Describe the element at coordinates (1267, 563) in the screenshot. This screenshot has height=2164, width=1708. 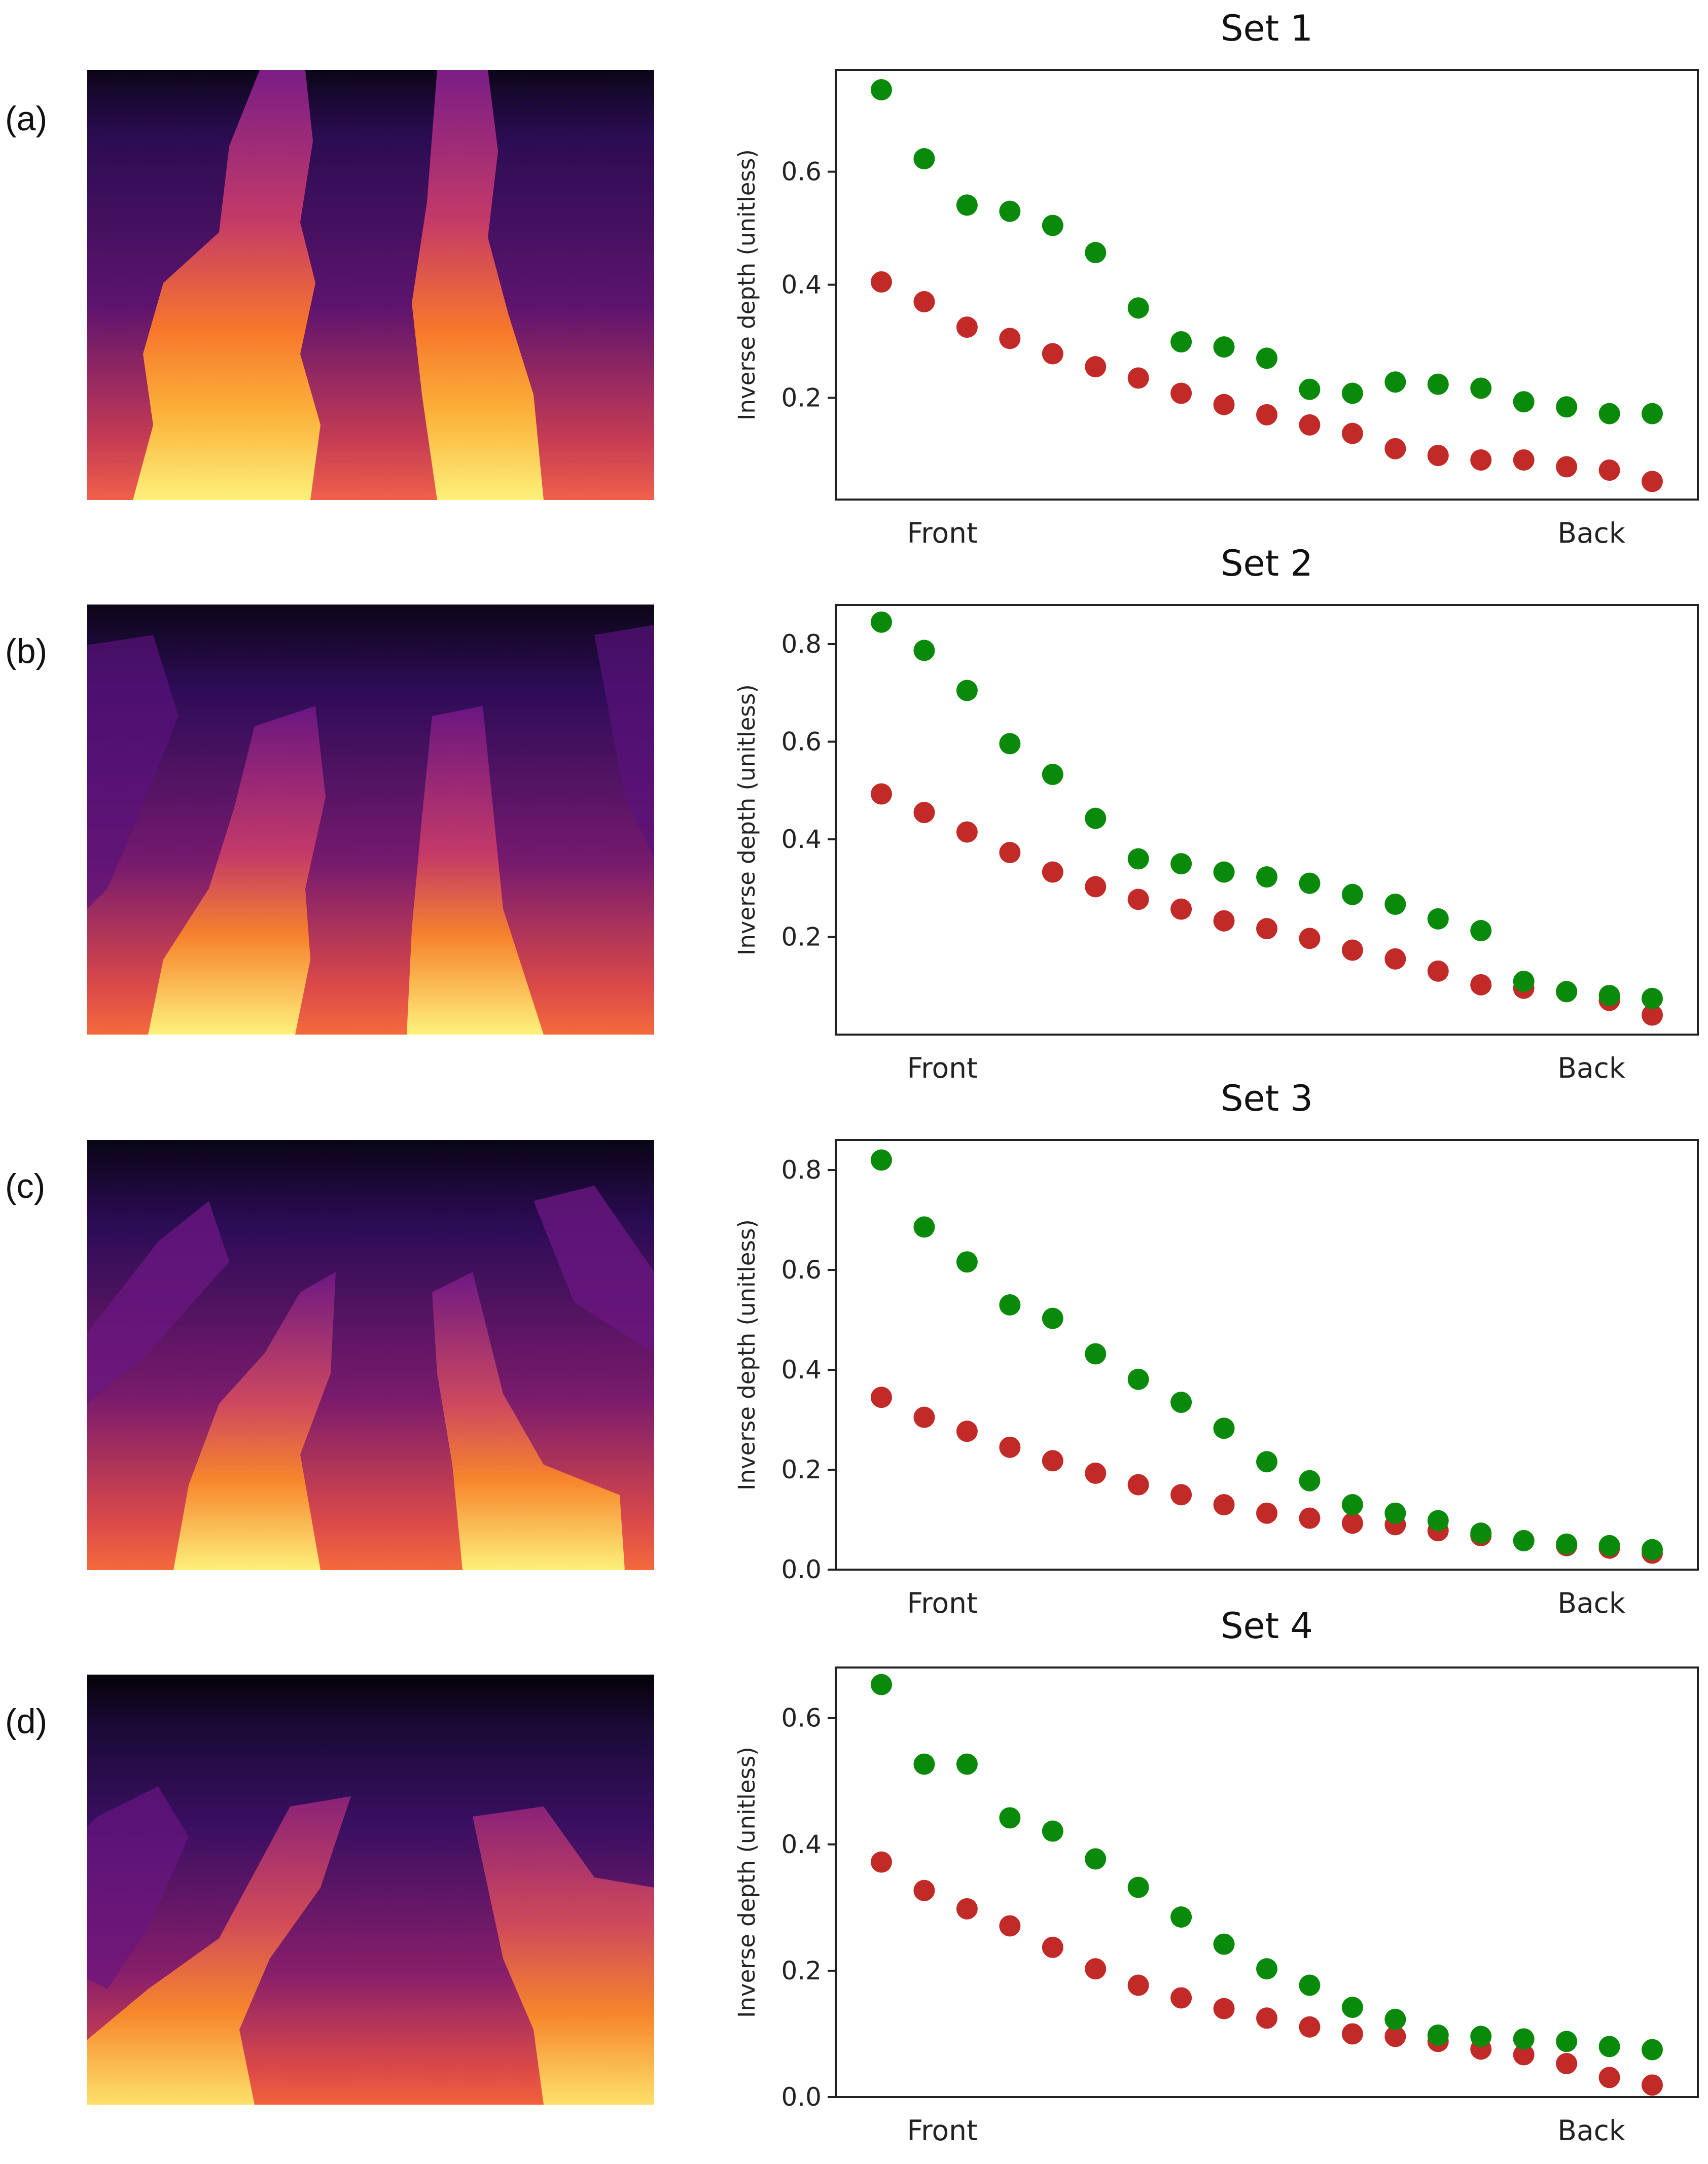
I see `chart-title: Set 2` at that location.